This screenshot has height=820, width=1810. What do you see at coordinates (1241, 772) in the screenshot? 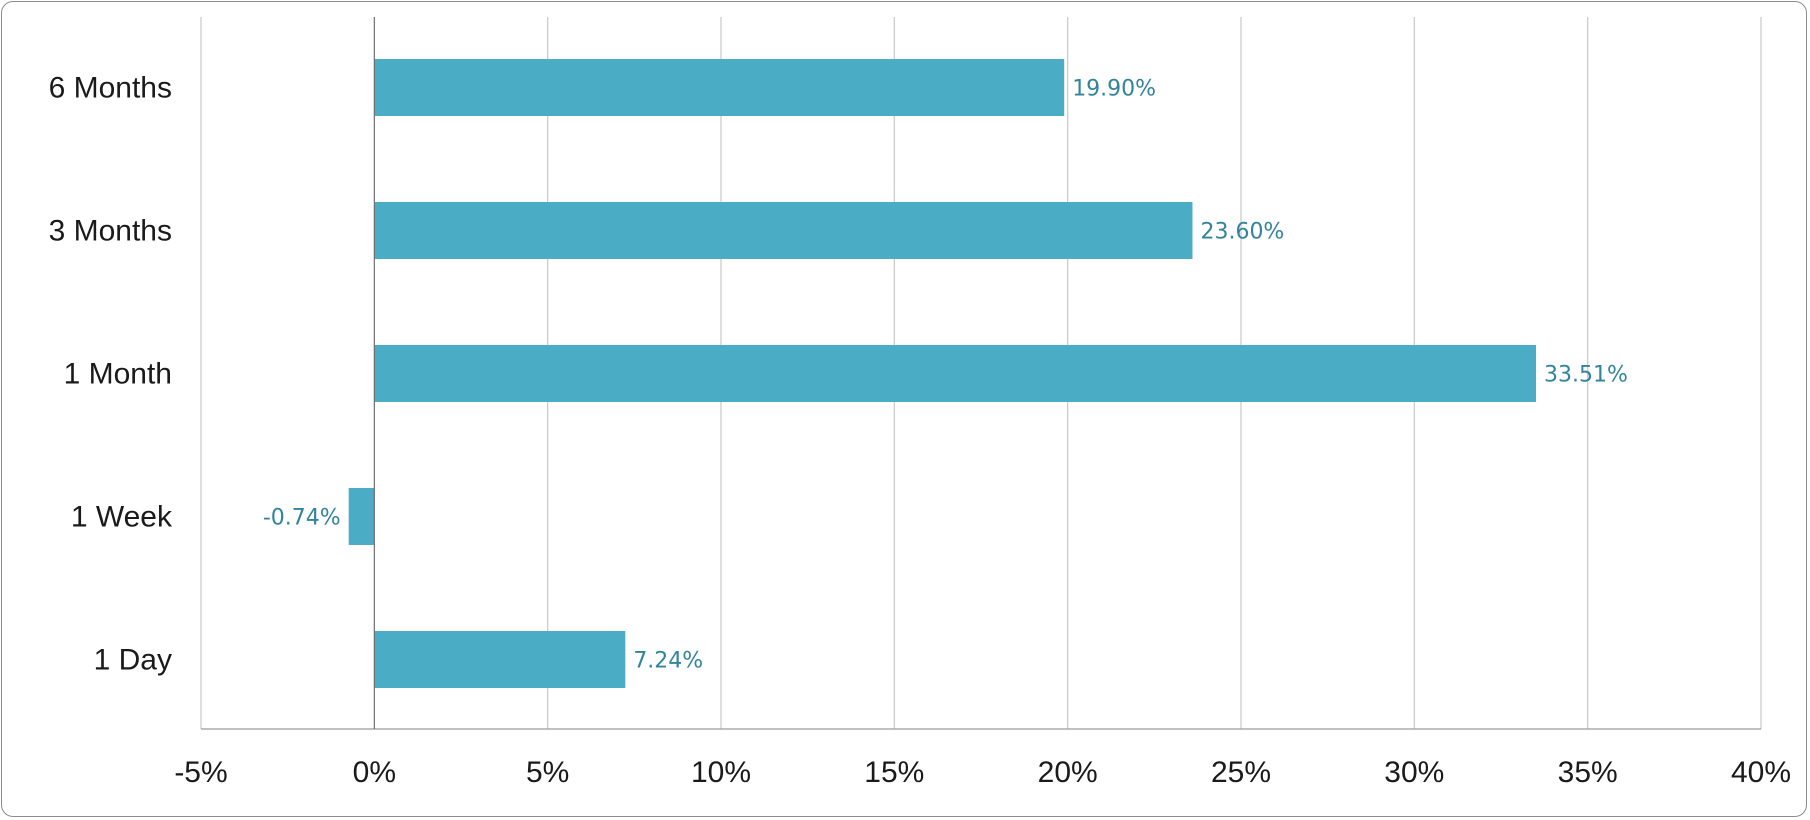
I see `x-tick-label: 25%` at bounding box center [1241, 772].